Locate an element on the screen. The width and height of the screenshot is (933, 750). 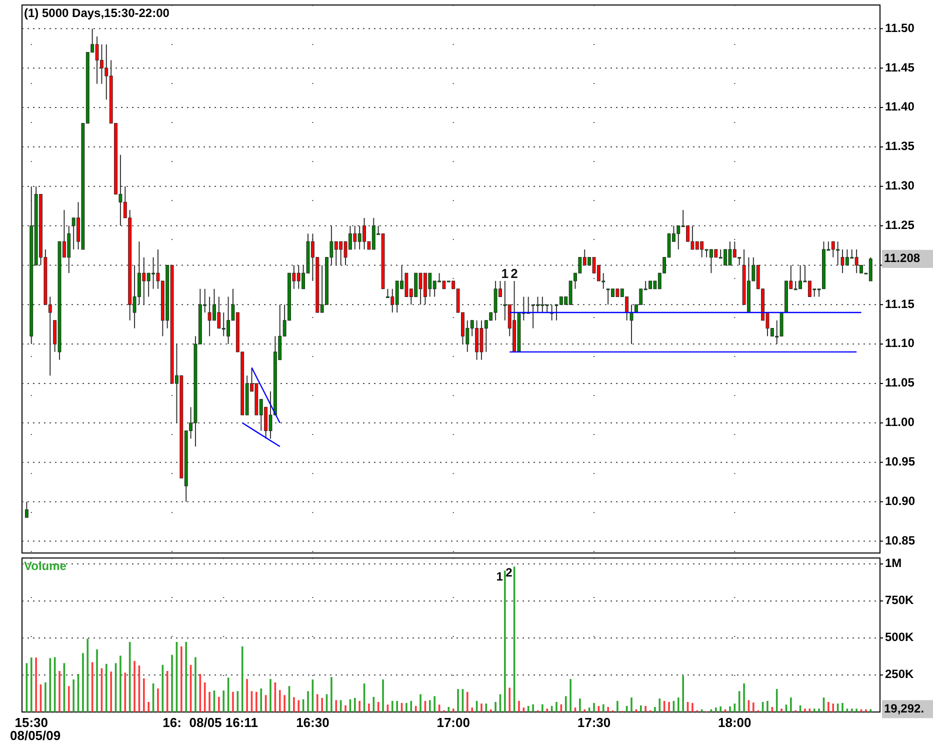
y-tick-label: 250K is located at coordinates (899, 674).